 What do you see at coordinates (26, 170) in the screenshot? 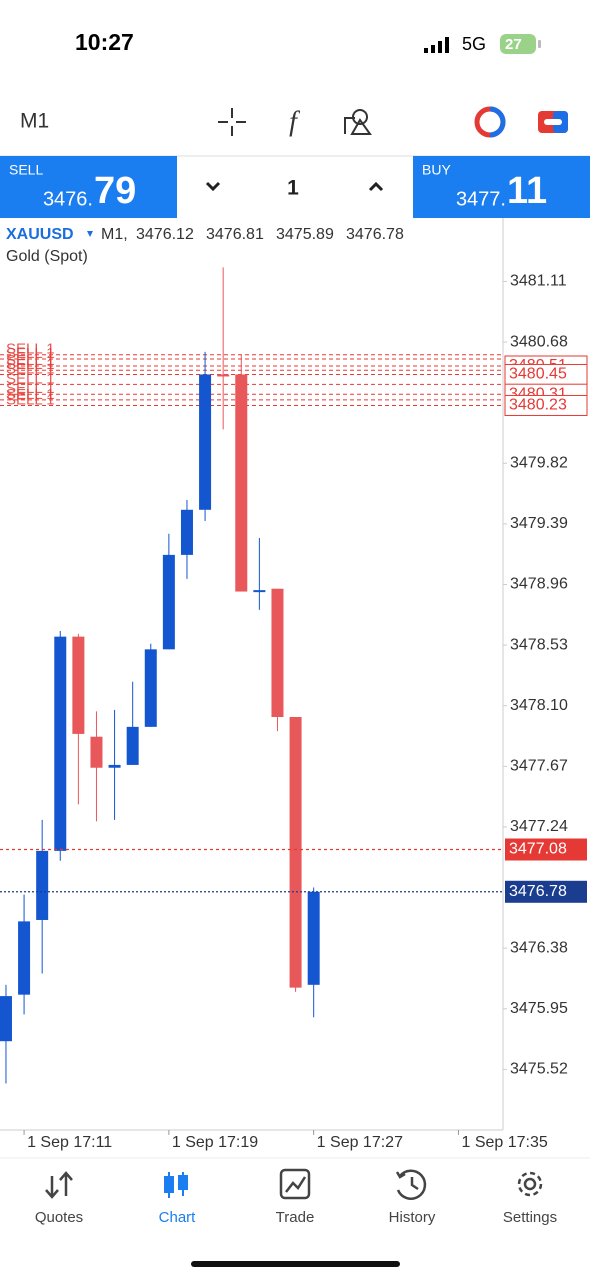
I see `sell-label: SELL` at bounding box center [26, 170].